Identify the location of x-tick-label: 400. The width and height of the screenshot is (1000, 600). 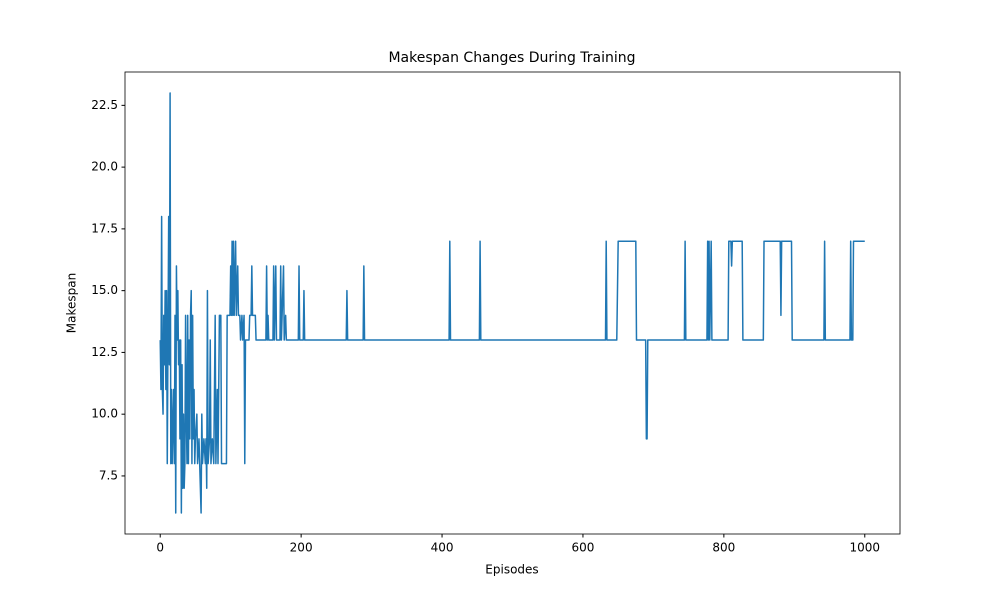
(442, 548).